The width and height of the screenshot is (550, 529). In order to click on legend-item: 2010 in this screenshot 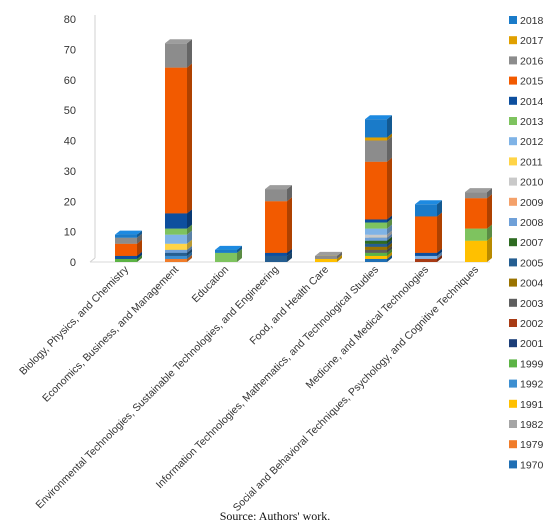, I will do `click(526, 183)`.